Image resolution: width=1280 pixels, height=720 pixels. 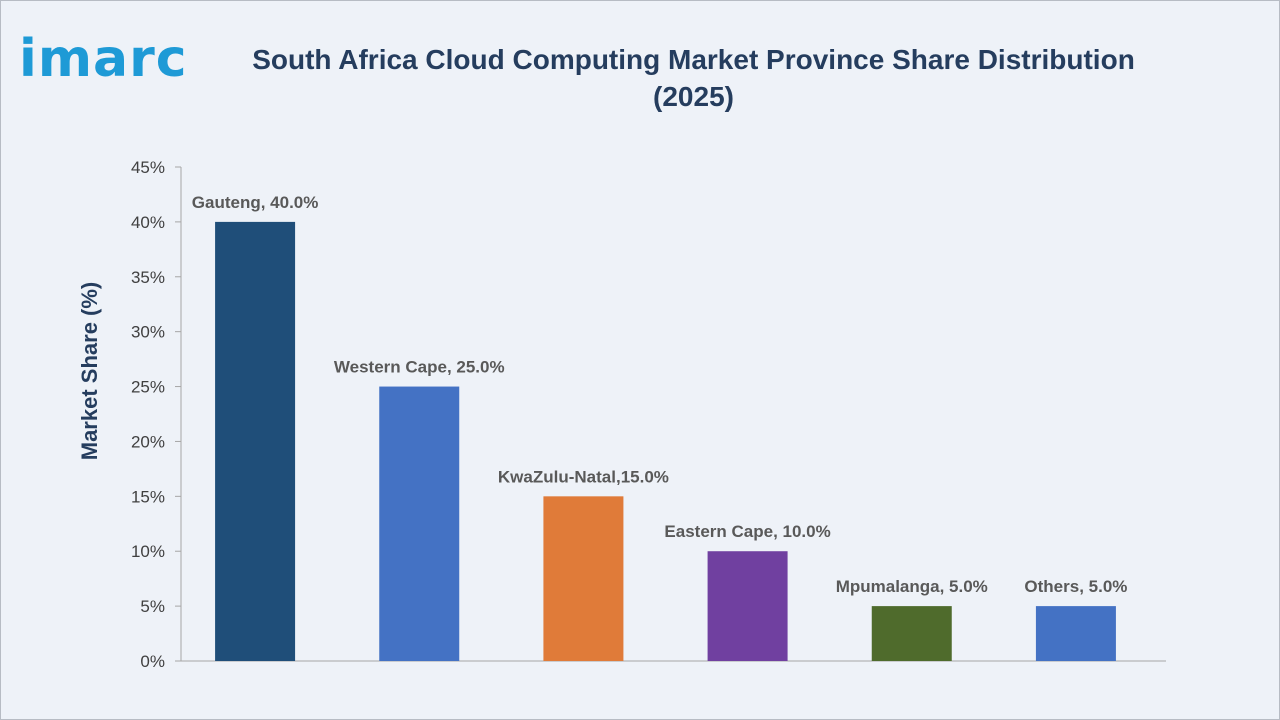 What do you see at coordinates (148, 167) in the screenshot?
I see `y-tick-label: 45%` at bounding box center [148, 167].